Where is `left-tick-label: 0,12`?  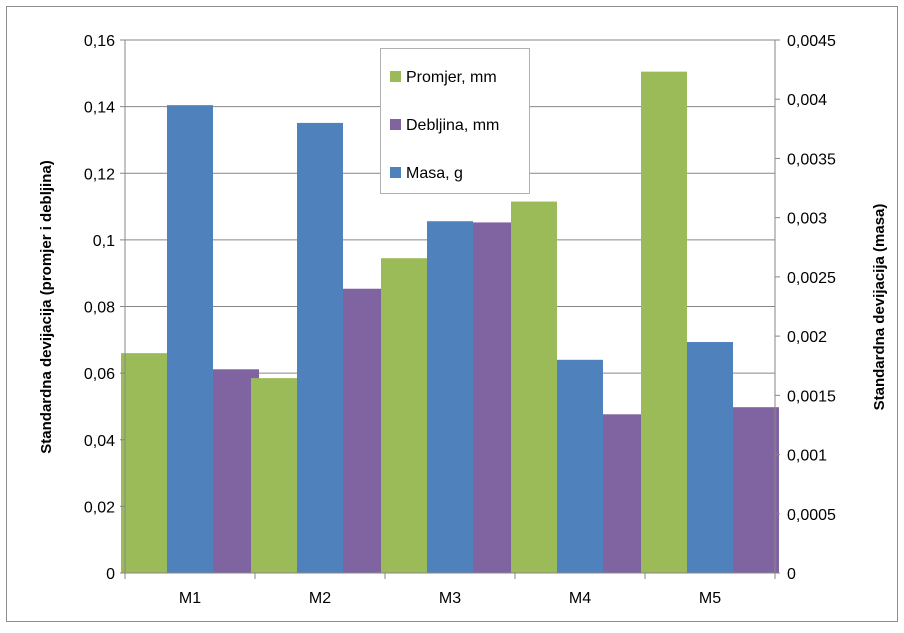 left-tick-label: 0,12 is located at coordinates (99, 174).